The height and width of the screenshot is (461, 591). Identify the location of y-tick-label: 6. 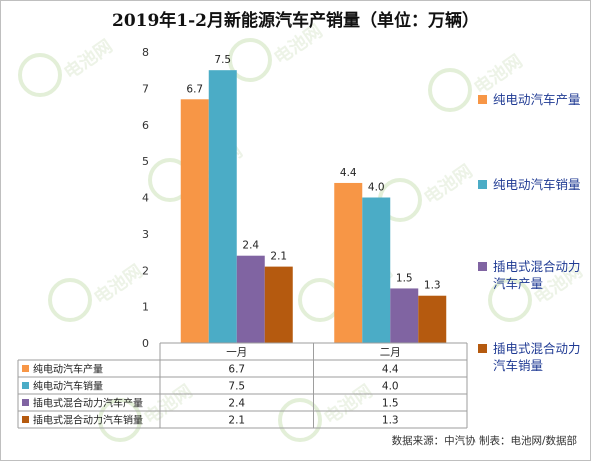
(145, 125).